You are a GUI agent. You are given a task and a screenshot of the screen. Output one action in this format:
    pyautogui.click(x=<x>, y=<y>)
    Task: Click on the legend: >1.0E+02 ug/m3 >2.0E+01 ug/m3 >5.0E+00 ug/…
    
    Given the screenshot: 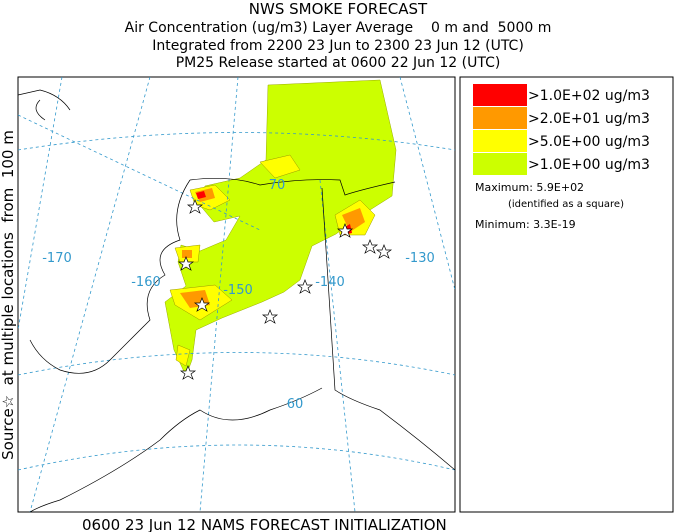 What is the action you would take?
    pyautogui.click(x=561, y=129)
    